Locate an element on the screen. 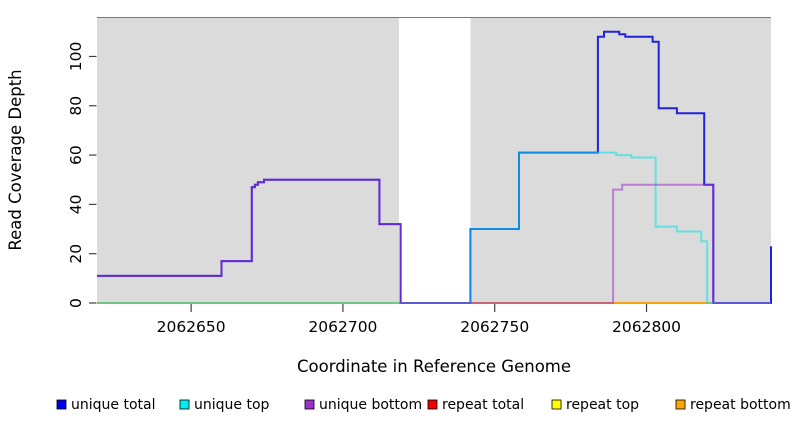  x-tick-label: 2062800 is located at coordinates (646, 327).